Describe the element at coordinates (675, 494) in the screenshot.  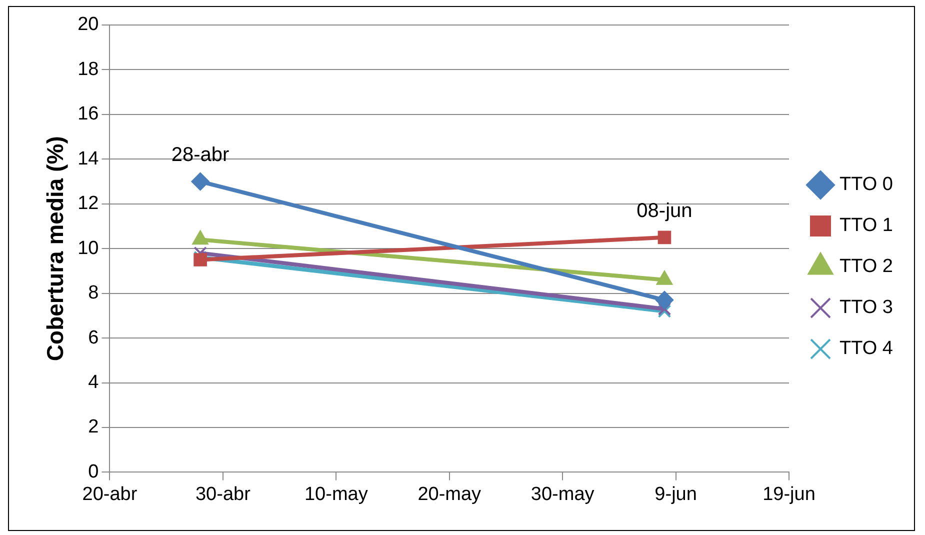
I see `x-tick-label: 9-jun` at that location.